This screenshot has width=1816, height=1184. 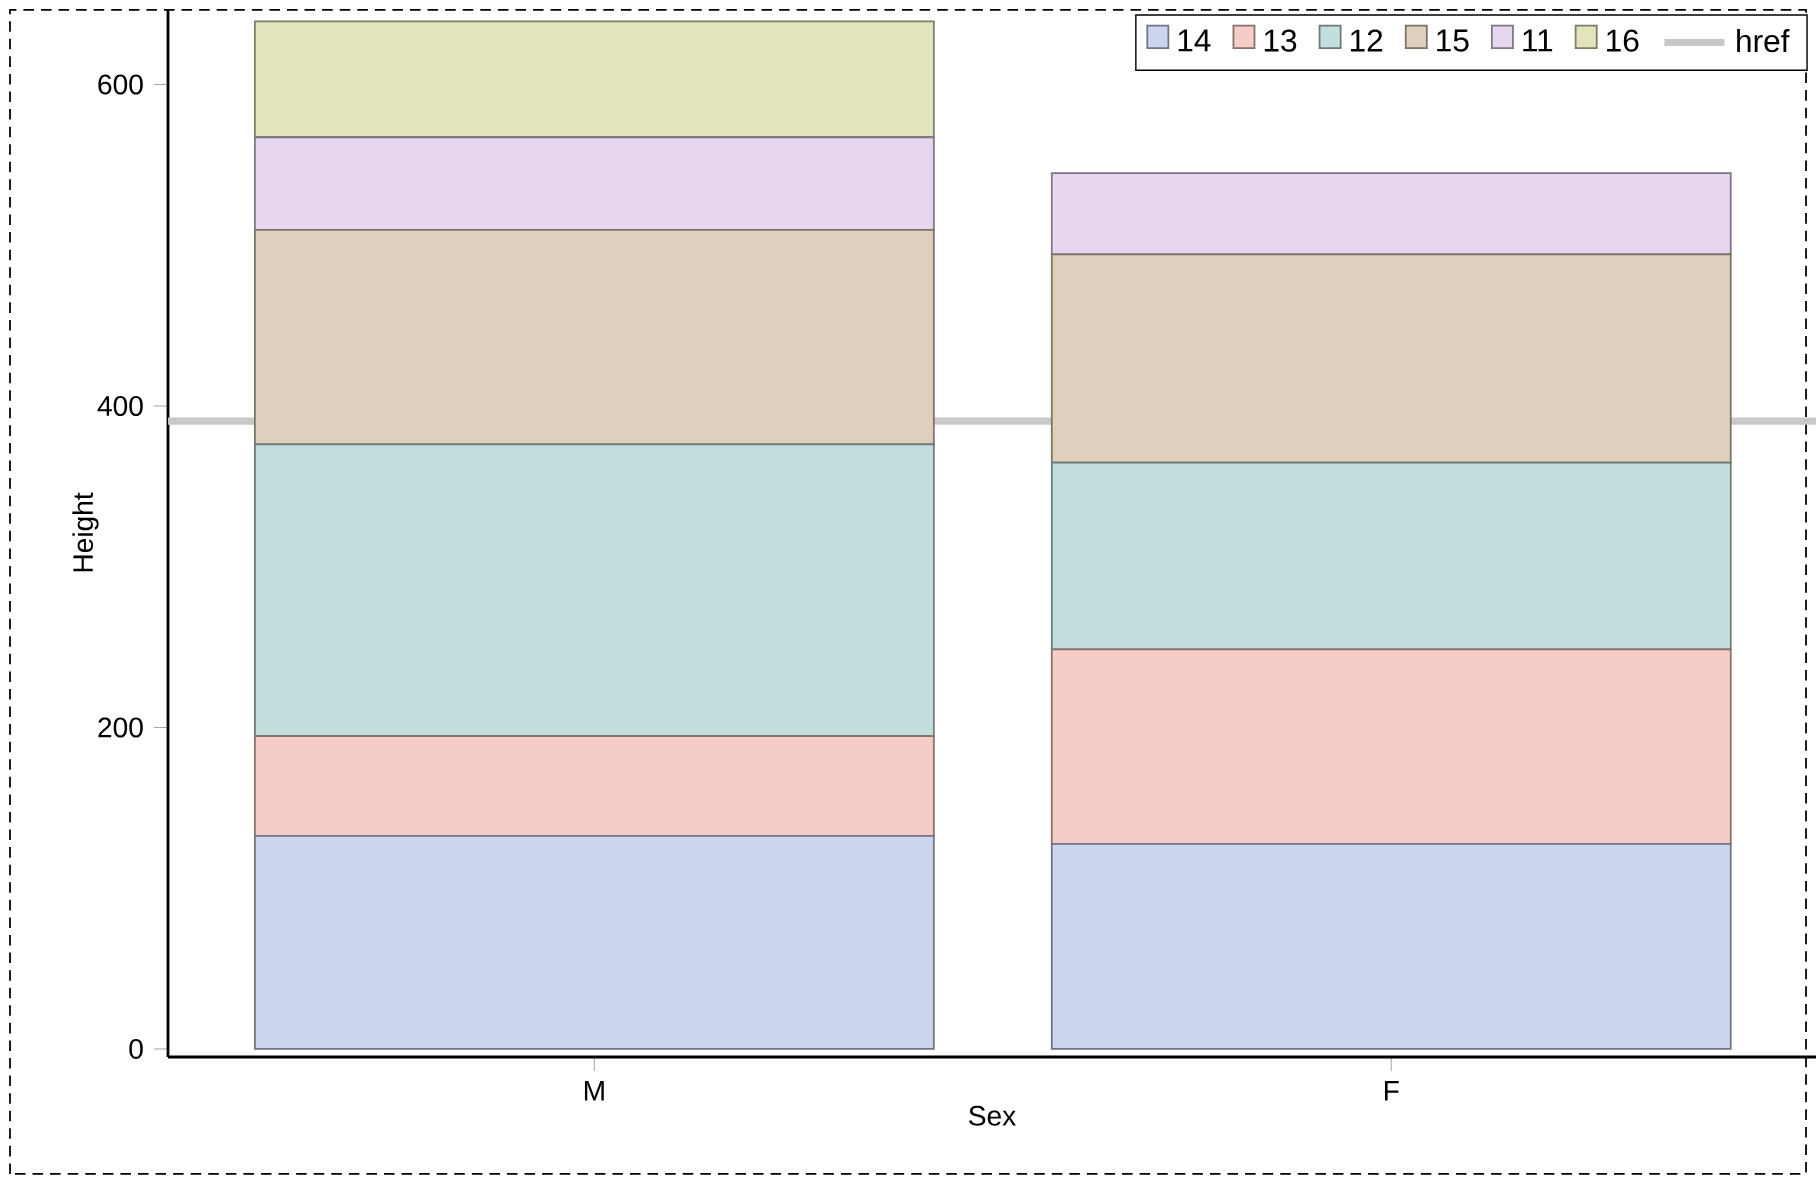 What do you see at coordinates (1391, 1091) in the screenshot?
I see `x-tick-label: F` at bounding box center [1391, 1091].